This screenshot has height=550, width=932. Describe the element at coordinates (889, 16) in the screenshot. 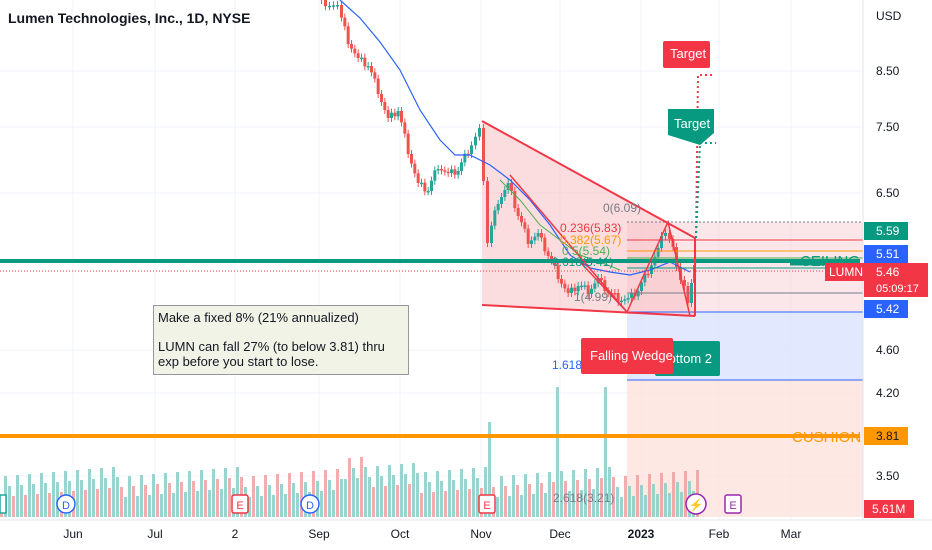

I see `currency-label: USD` at that location.